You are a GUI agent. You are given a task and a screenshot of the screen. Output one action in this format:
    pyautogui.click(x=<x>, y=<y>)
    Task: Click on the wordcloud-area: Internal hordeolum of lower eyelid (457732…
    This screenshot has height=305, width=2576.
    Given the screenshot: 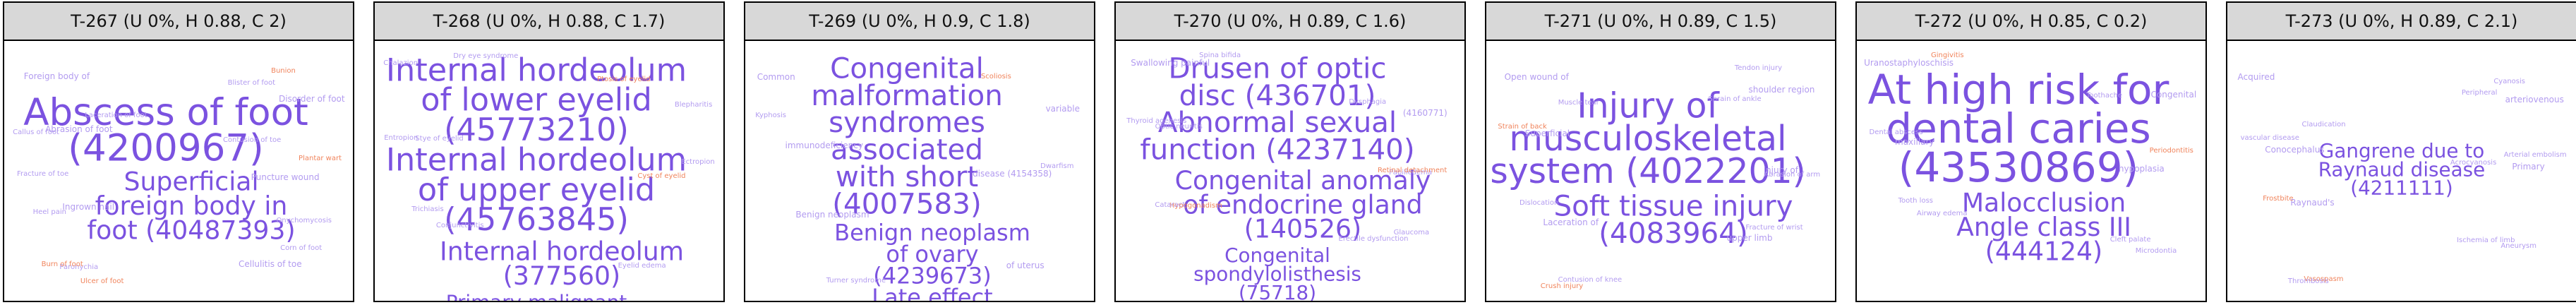 What is the action you would take?
    pyautogui.click(x=549, y=171)
    